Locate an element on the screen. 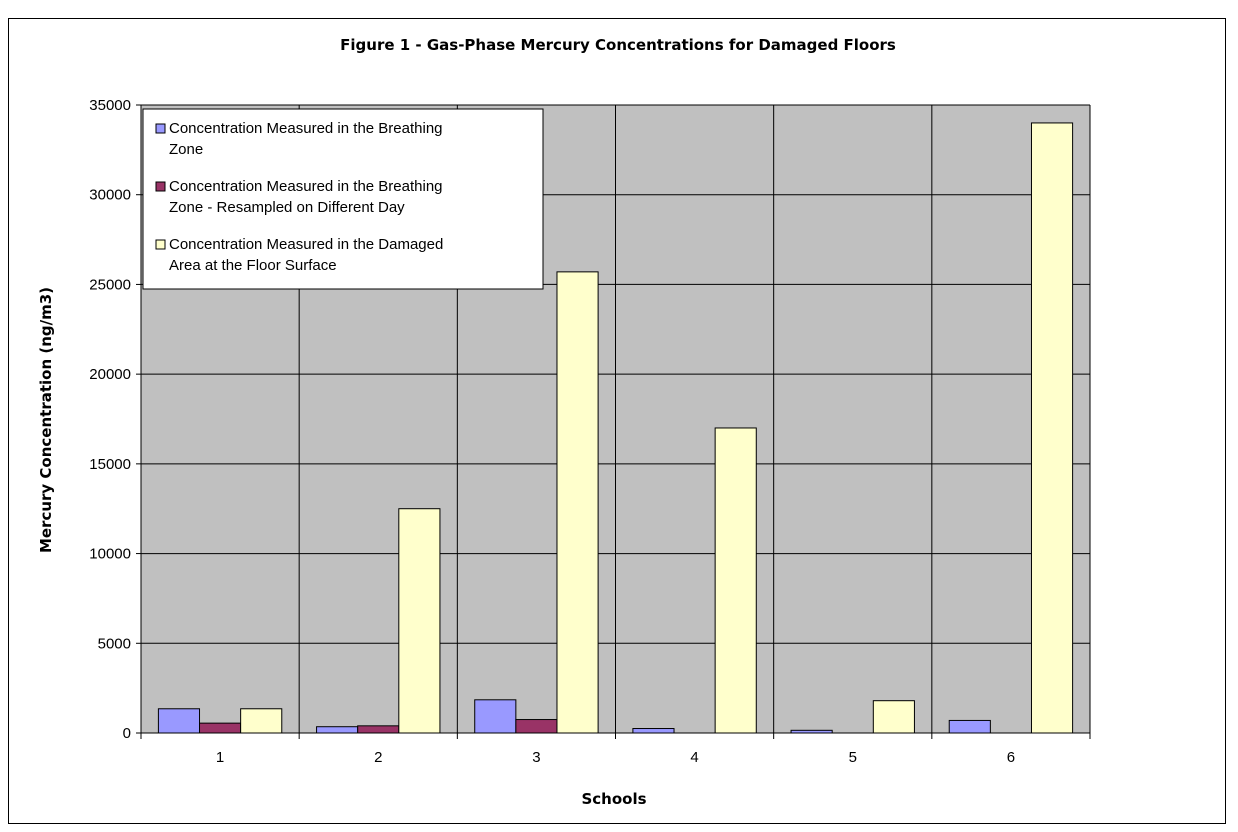  y-axis-title: Mercury Concentration (ng/m3) is located at coordinates (46, 420).